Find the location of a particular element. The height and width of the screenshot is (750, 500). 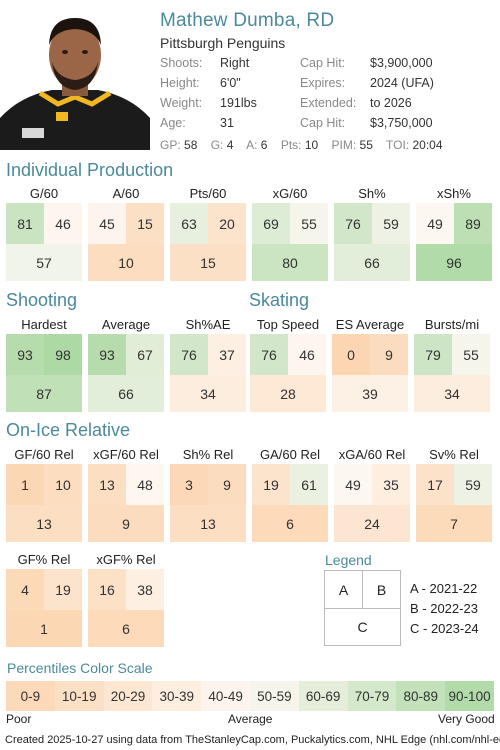

metric-label: xGA/60 Rel is located at coordinates (372, 454).